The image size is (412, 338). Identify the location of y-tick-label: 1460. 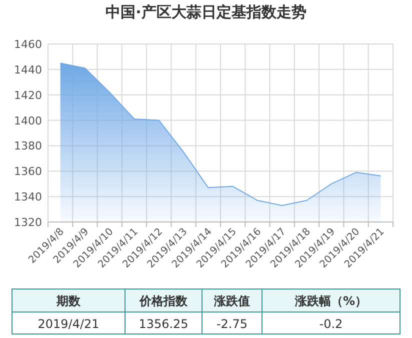
(28, 44).